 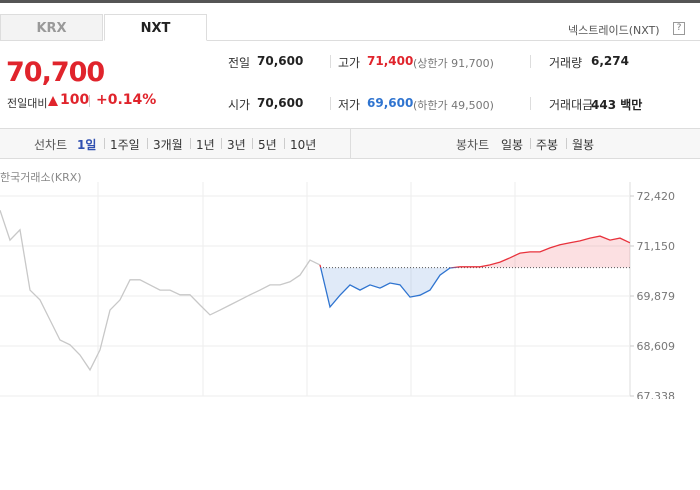 I want to click on y-tick-label: 67,338, so click(x=656, y=396).